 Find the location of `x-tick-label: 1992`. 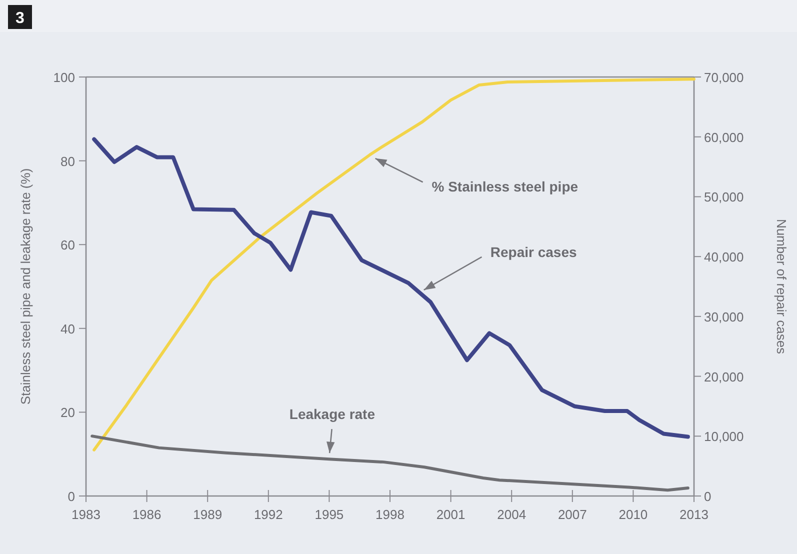

x-tick-label: 1992 is located at coordinates (268, 514).